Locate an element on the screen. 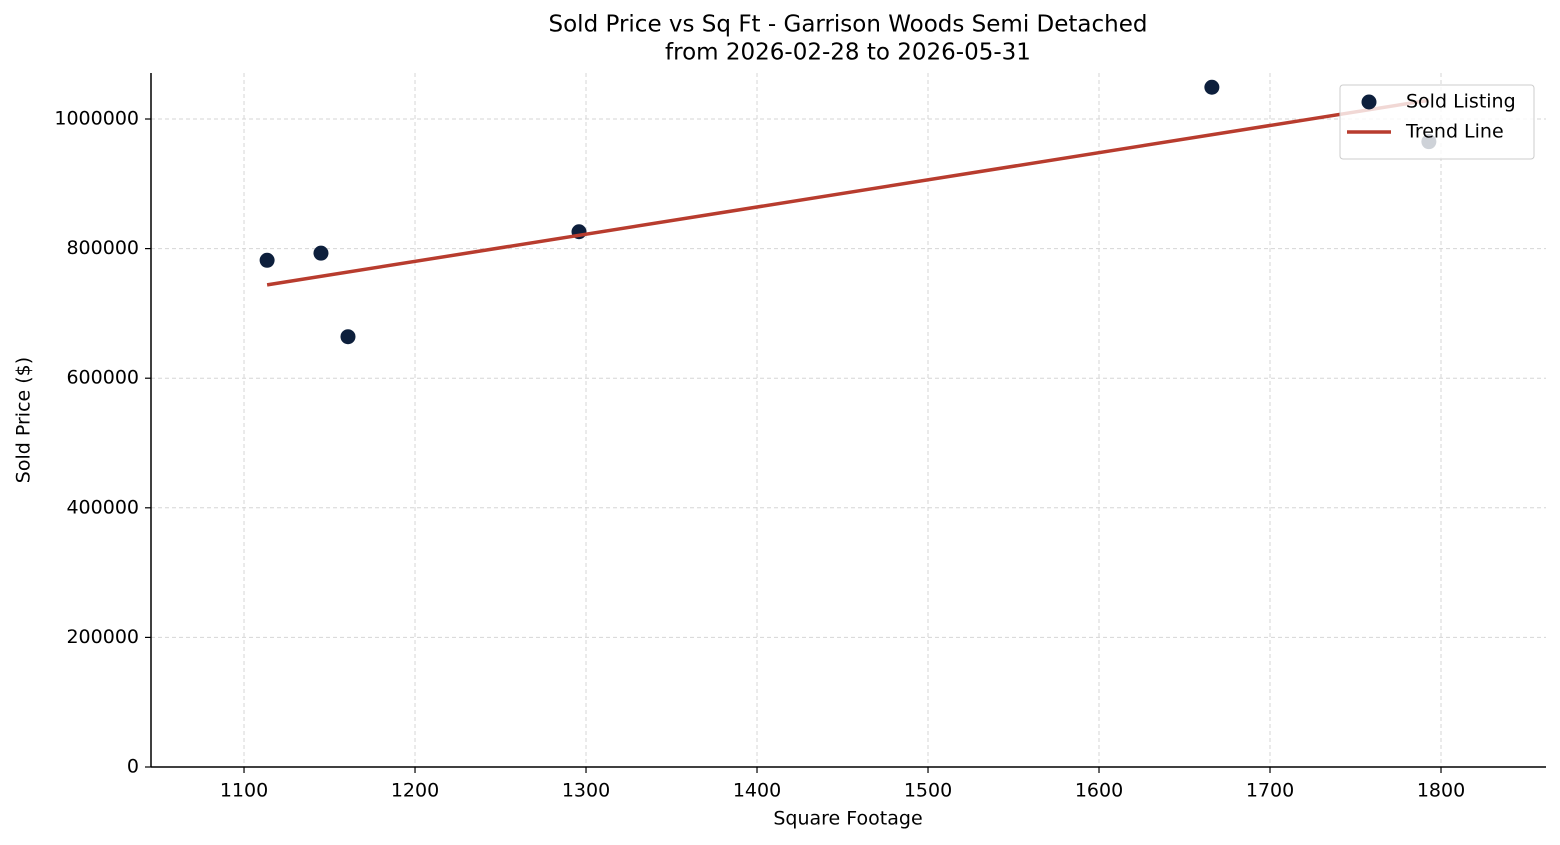  y-tick-label: 400000 is located at coordinates (102, 507).